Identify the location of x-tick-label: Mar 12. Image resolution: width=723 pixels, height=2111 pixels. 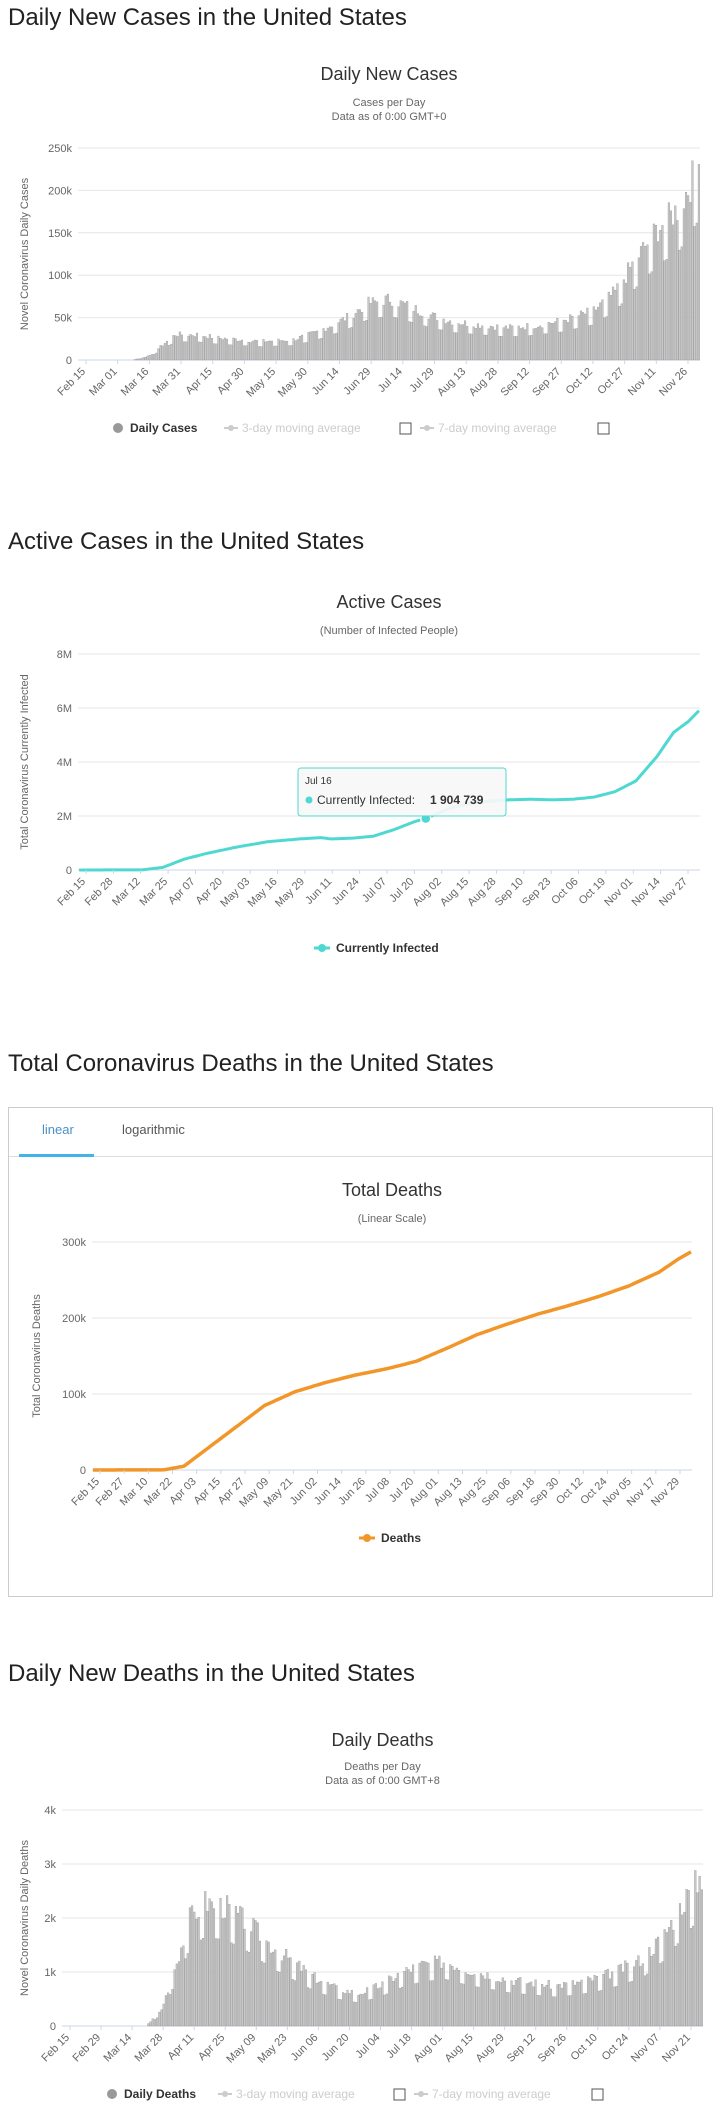
(126, 892).